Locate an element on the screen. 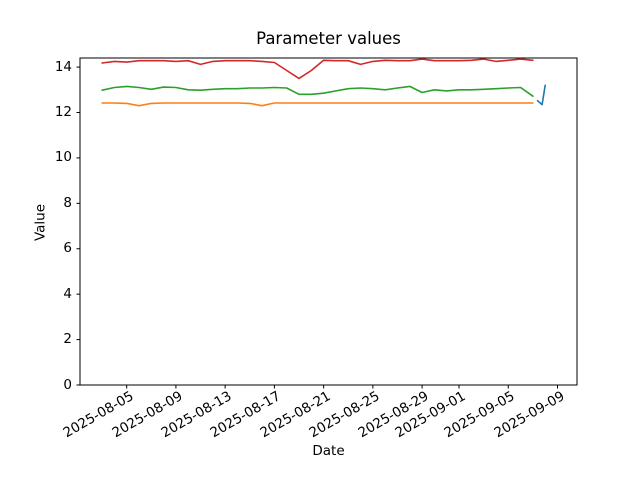 The image size is (640, 480). y-tick-label: 14 is located at coordinates (63, 66).